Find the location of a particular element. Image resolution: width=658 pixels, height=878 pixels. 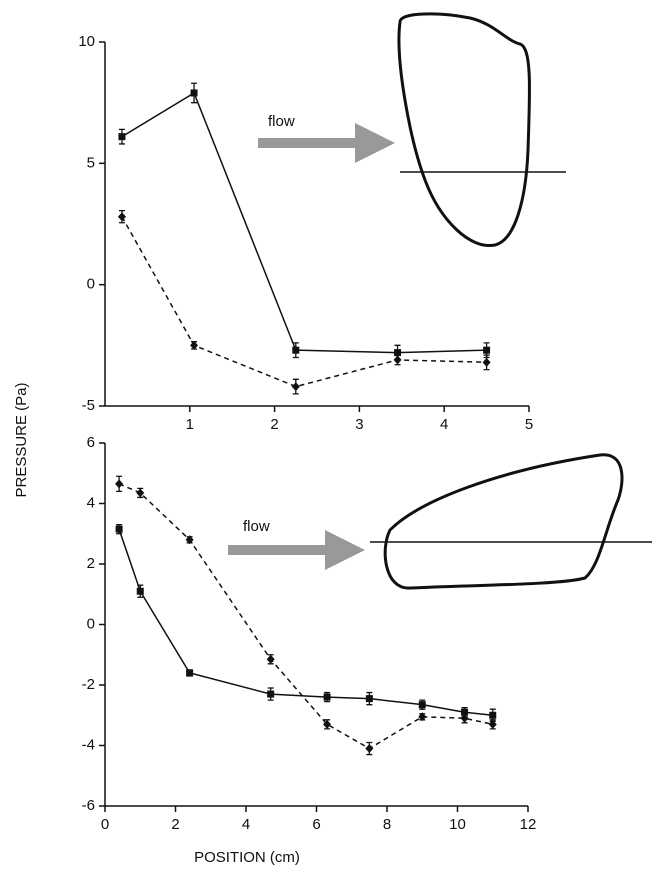

x-tick-label: 10 is located at coordinates (457, 824).